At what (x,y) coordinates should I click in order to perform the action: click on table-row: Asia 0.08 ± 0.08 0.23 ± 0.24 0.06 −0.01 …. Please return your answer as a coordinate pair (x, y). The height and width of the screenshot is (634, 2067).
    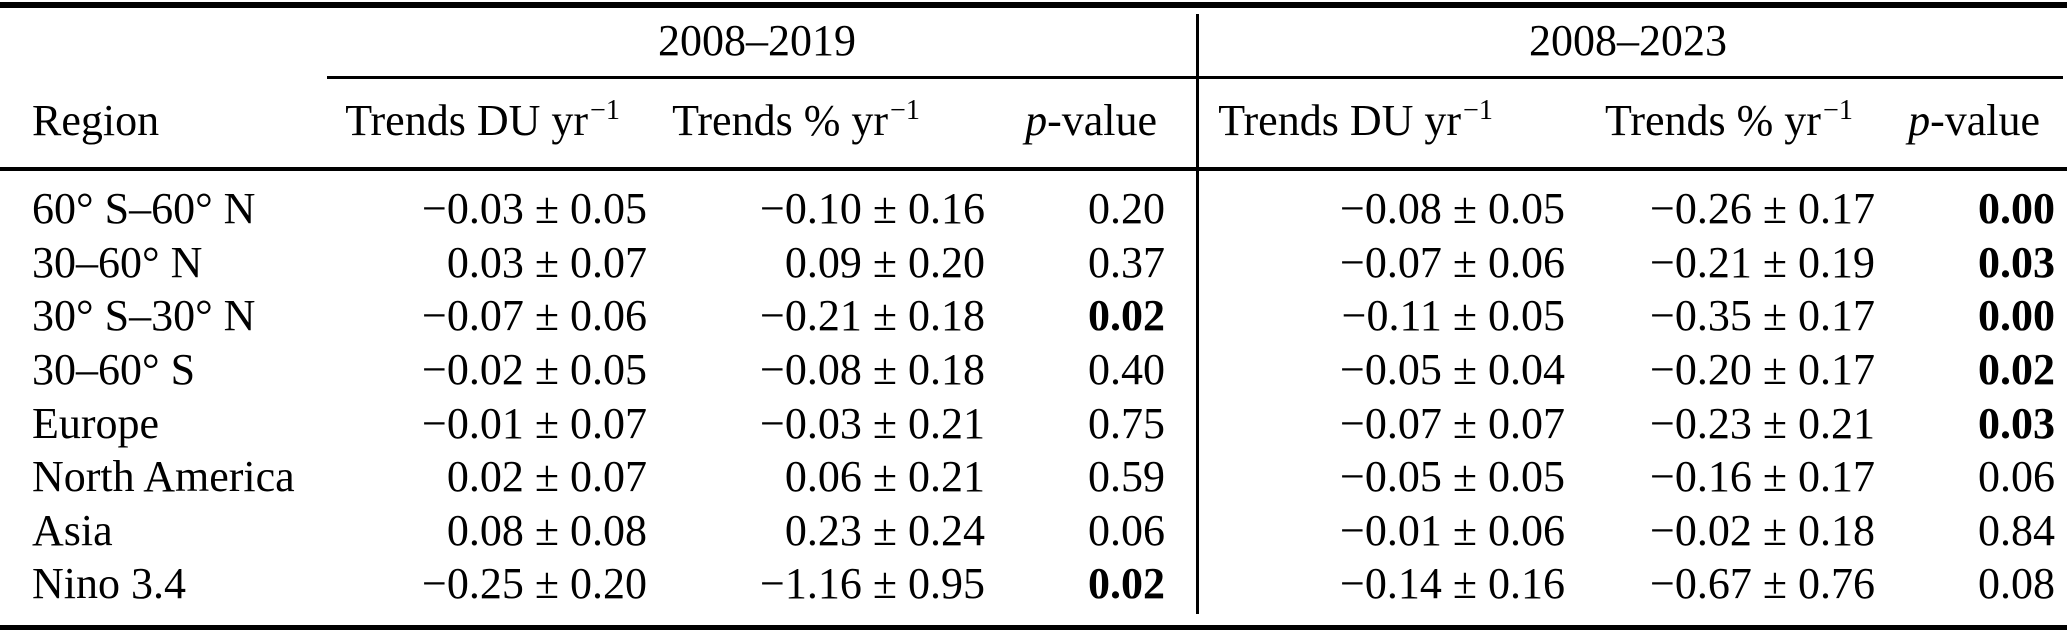
    Looking at the image, I should click on (1033, 531).